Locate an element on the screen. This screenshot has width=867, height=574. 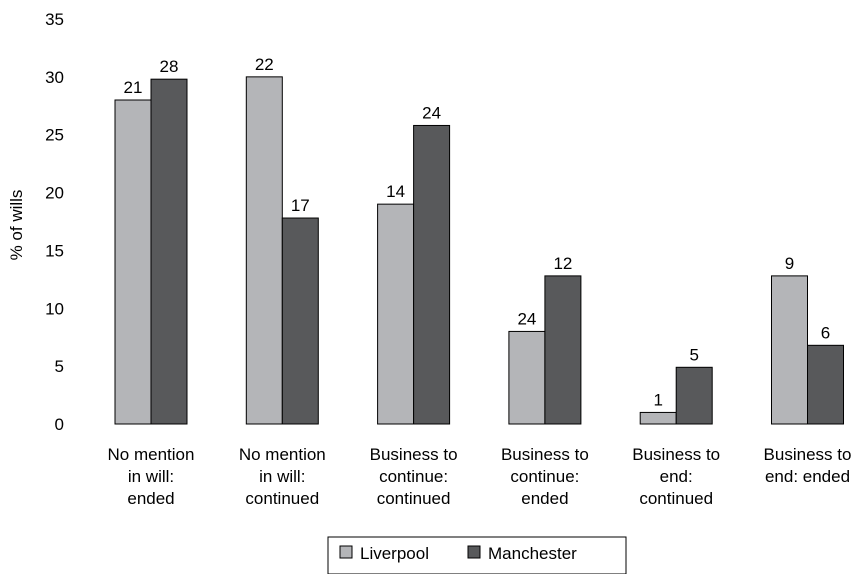
y-tick-label: 35 is located at coordinates (54, 19).